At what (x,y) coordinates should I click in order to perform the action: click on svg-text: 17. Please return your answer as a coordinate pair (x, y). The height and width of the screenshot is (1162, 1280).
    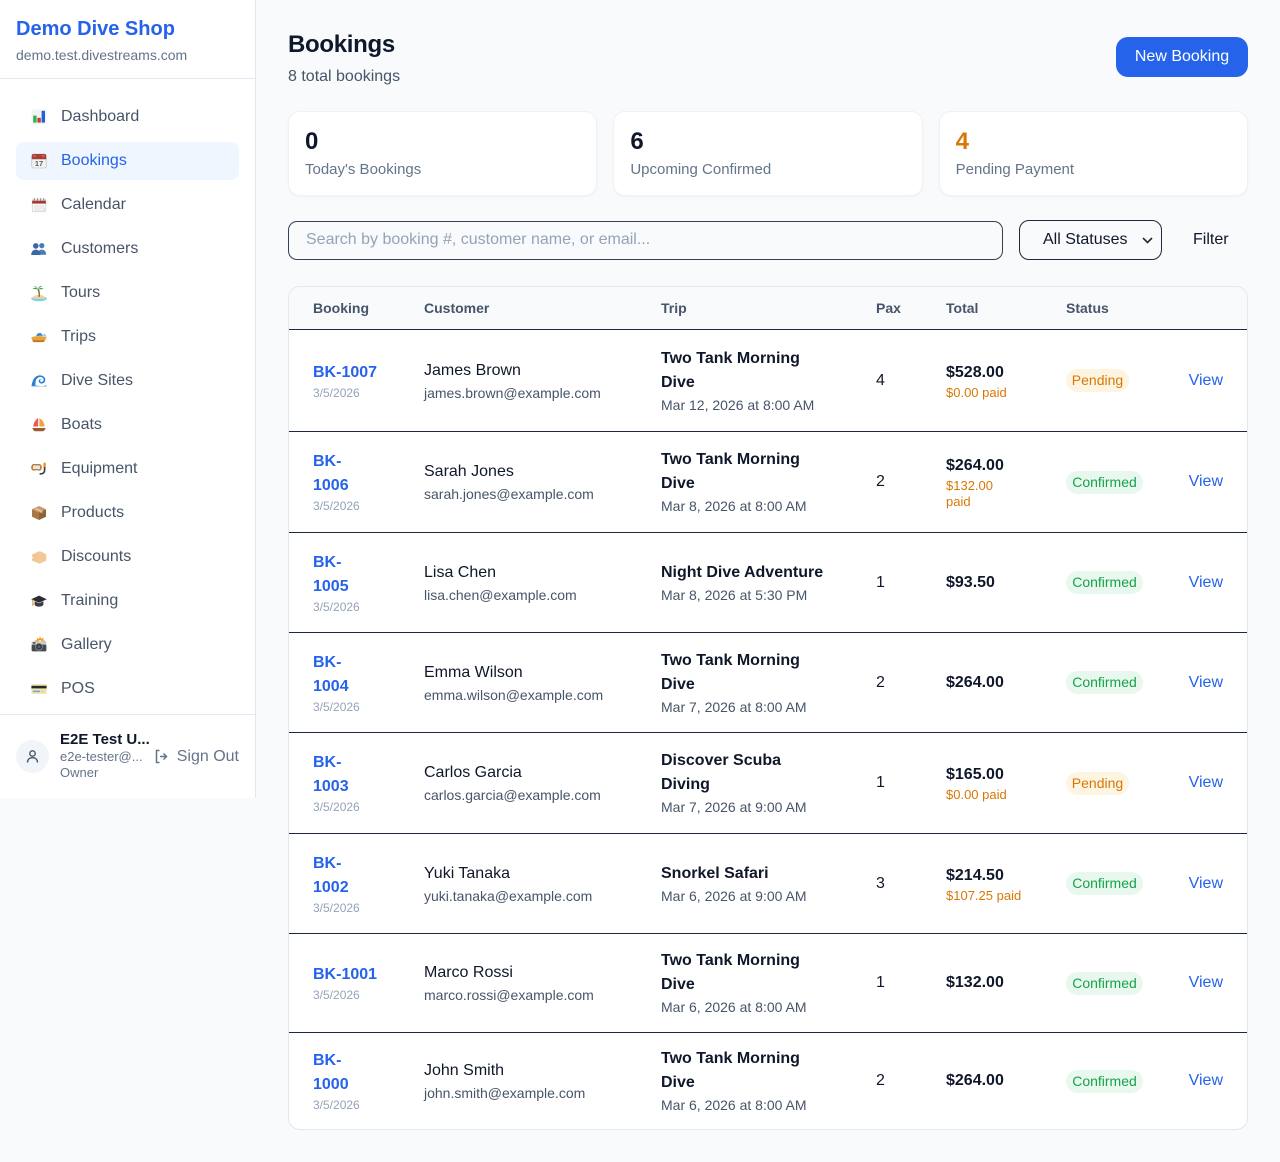
    Looking at the image, I should click on (39, 163).